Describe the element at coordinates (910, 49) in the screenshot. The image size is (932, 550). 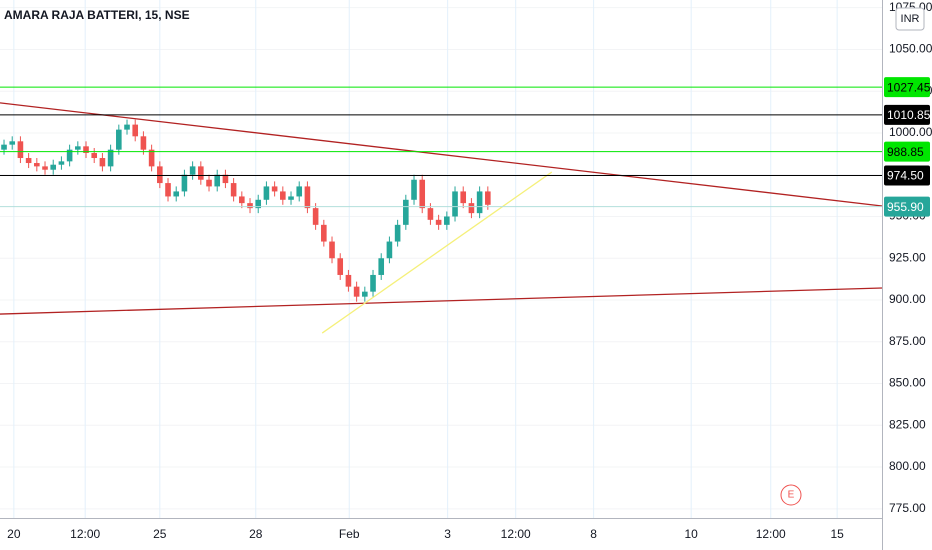
I see `y-tick-label: 1050.00` at that location.